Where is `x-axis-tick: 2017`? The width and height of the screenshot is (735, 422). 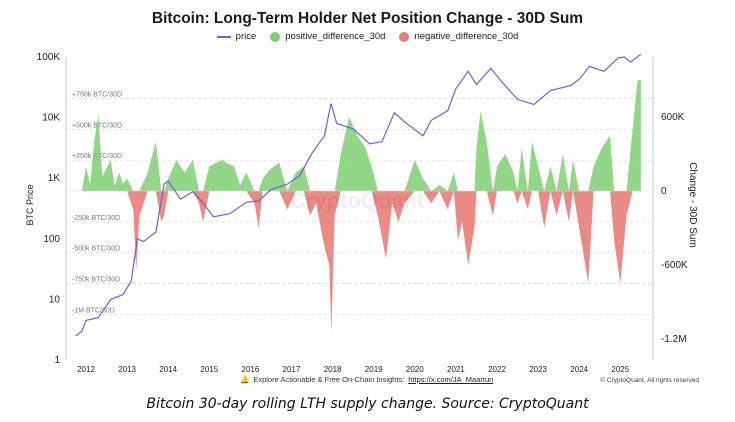
x-axis-tick: 2017 is located at coordinates (292, 369).